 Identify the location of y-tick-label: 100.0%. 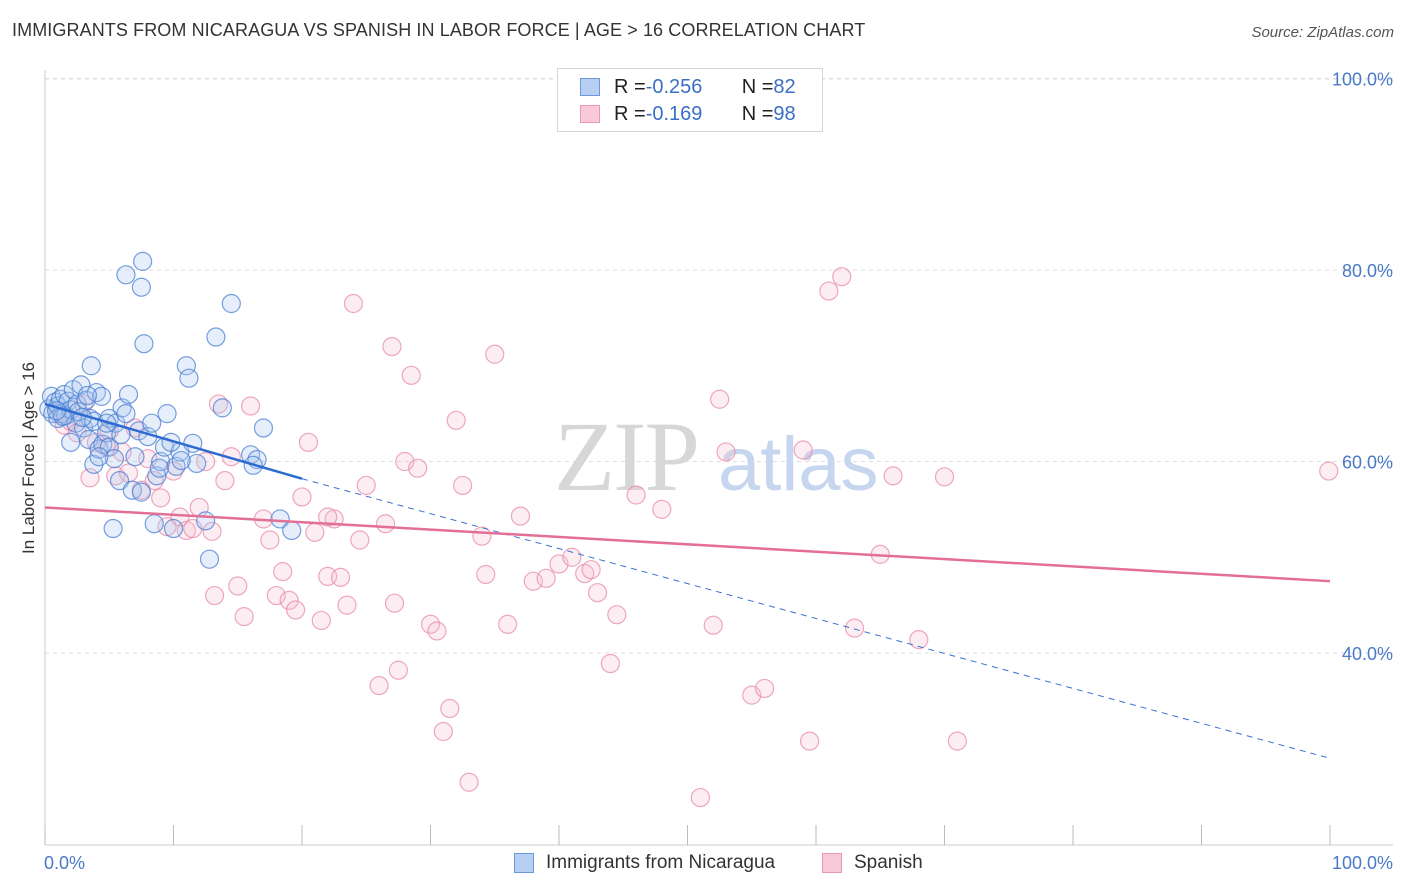
(1362, 80).